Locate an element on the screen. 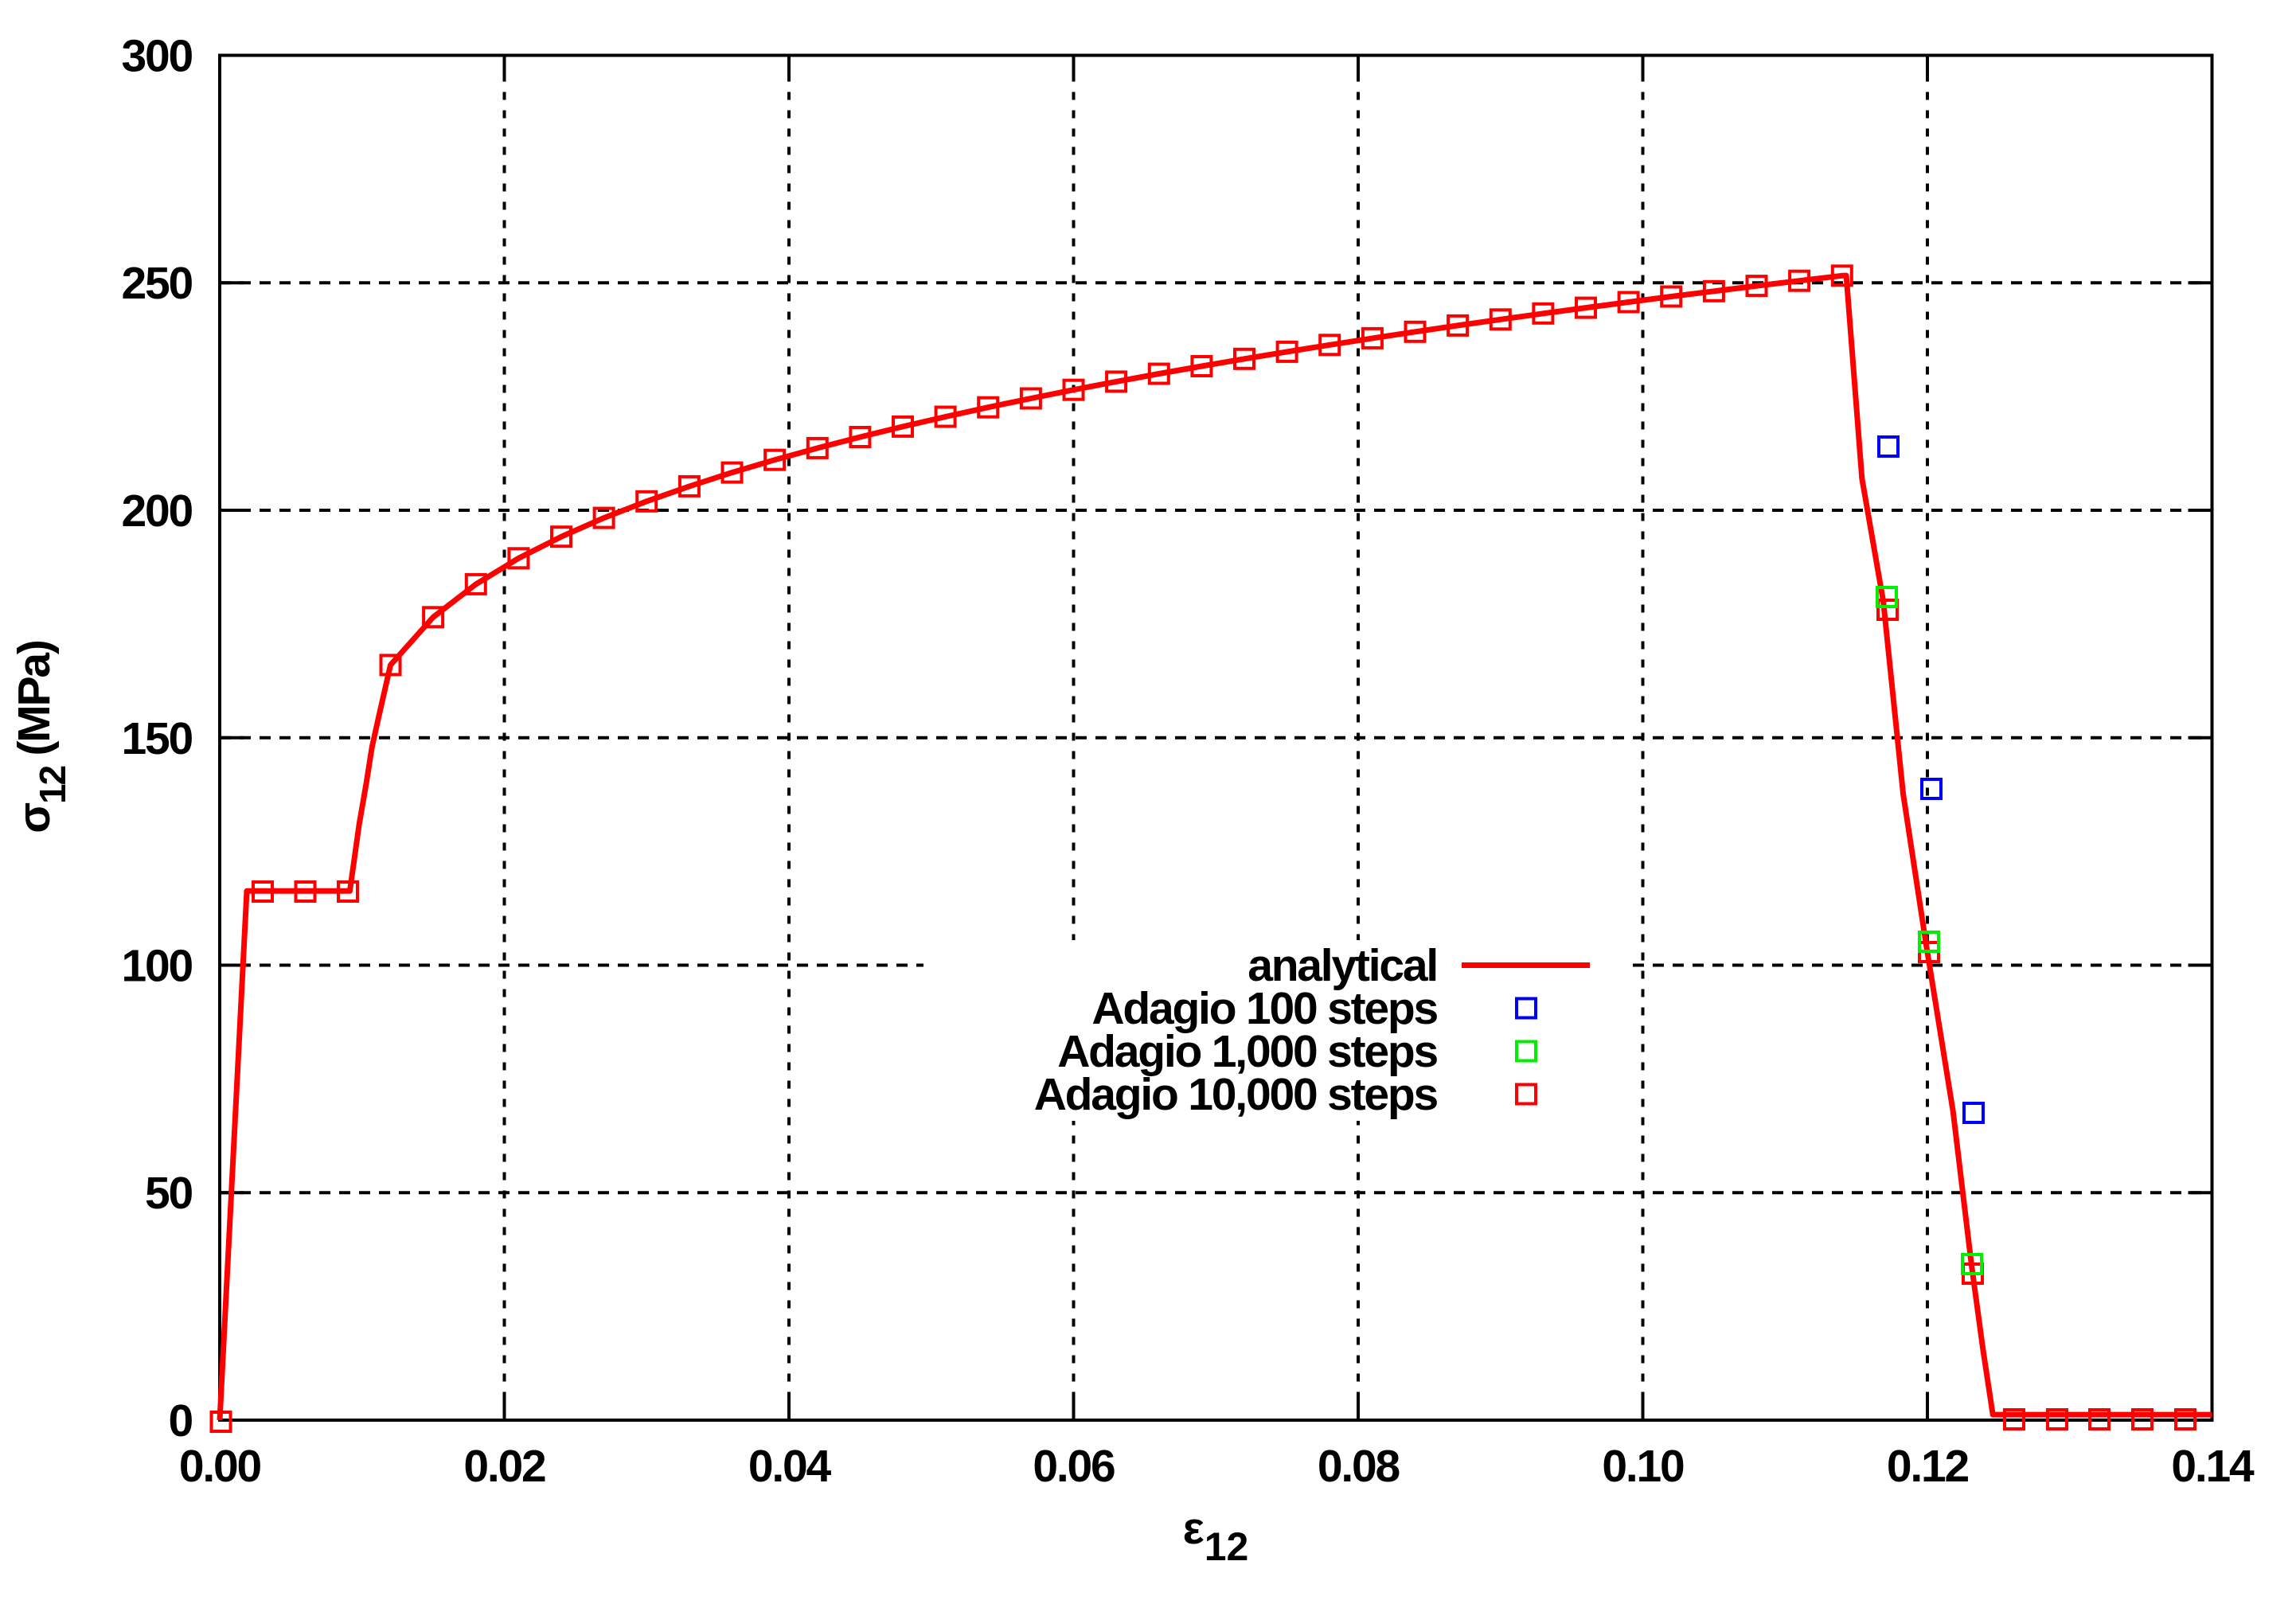 The height and width of the screenshot is (1608, 2296). svg-text: 150 is located at coordinates (156, 739).